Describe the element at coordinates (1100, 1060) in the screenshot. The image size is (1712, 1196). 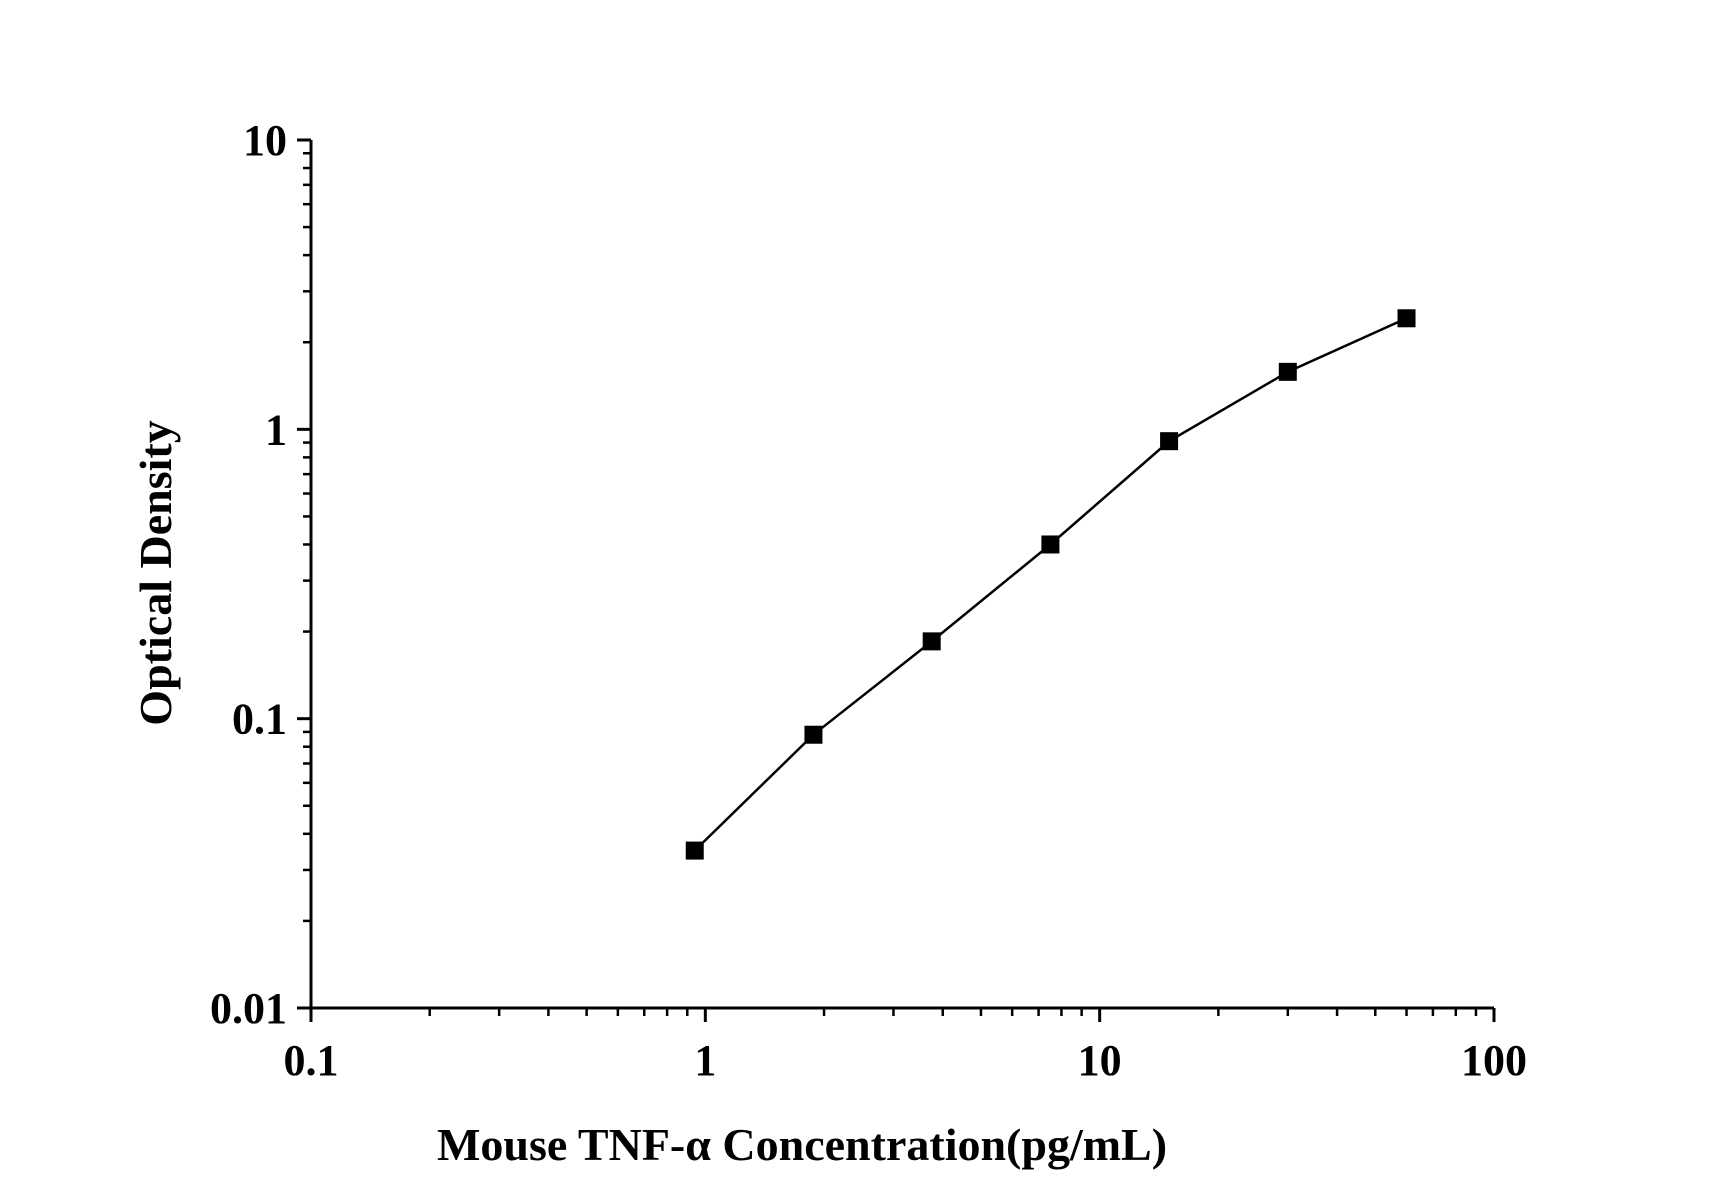
I see `x-tick-label: 10` at that location.